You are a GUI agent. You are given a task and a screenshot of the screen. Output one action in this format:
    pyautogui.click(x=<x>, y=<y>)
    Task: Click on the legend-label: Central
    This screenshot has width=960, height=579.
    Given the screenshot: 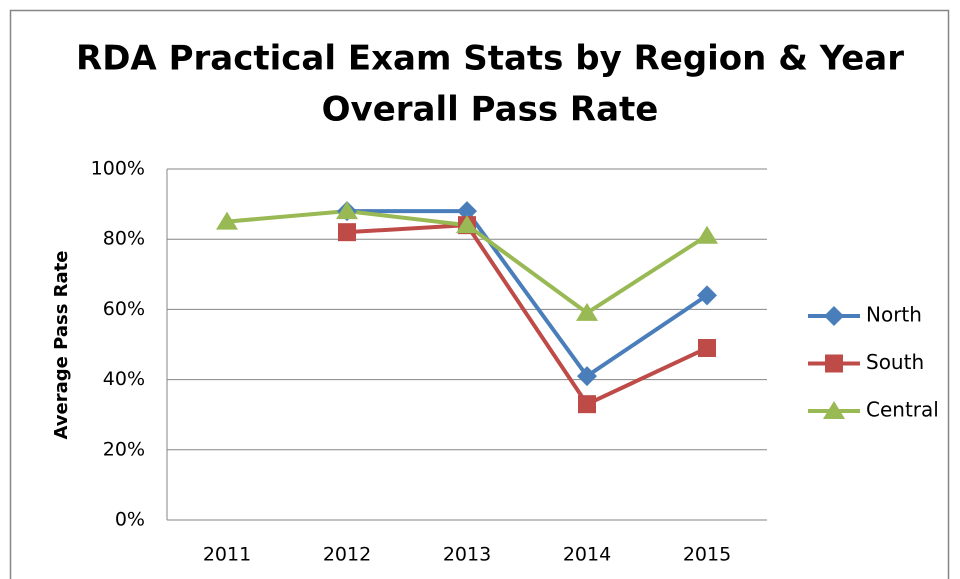 What is the action you would take?
    pyautogui.click(x=902, y=410)
    